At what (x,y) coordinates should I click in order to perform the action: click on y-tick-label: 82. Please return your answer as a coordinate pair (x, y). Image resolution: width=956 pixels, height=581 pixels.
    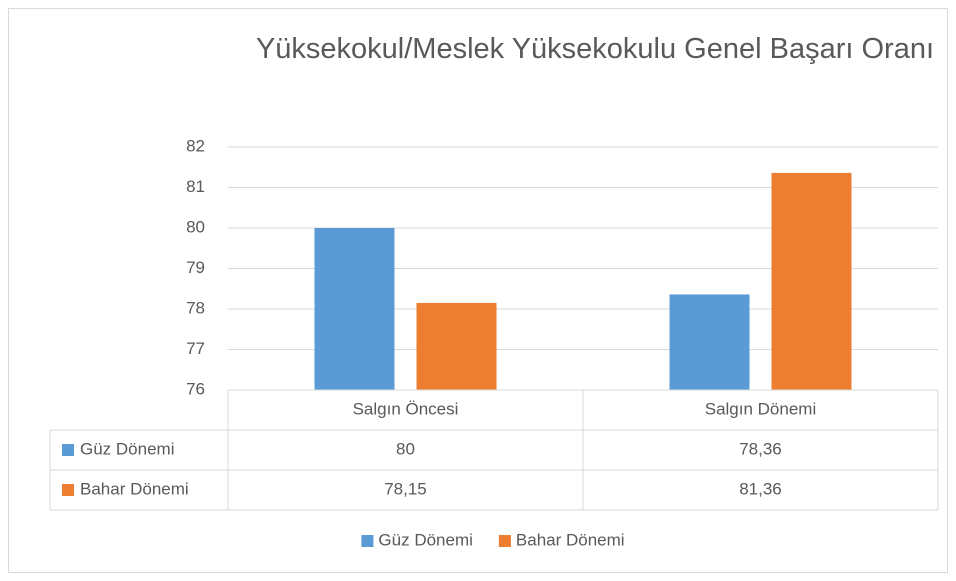
    Looking at the image, I should click on (195, 145).